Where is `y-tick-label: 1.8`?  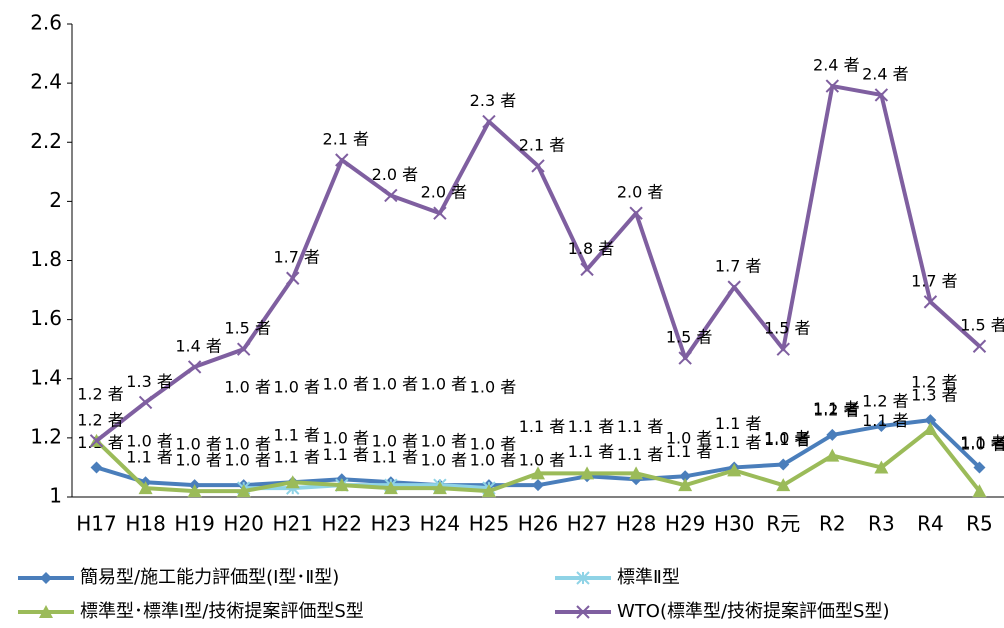
y-tick-label: 1.8 is located at coordinates (46, 259).